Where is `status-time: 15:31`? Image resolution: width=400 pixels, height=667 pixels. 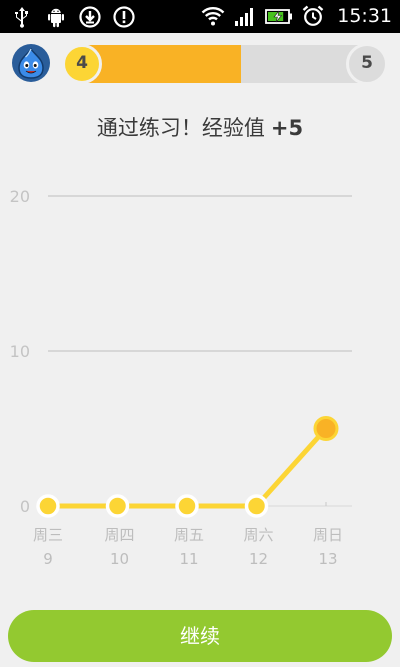
status-time: 15:31 is located at coordinates (364, 16).